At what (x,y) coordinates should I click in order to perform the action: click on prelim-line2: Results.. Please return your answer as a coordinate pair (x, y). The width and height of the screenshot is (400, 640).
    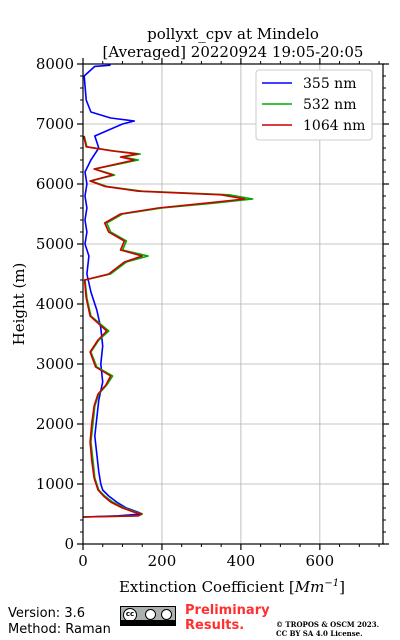
    Looking at the image, I should click on (215, 625).